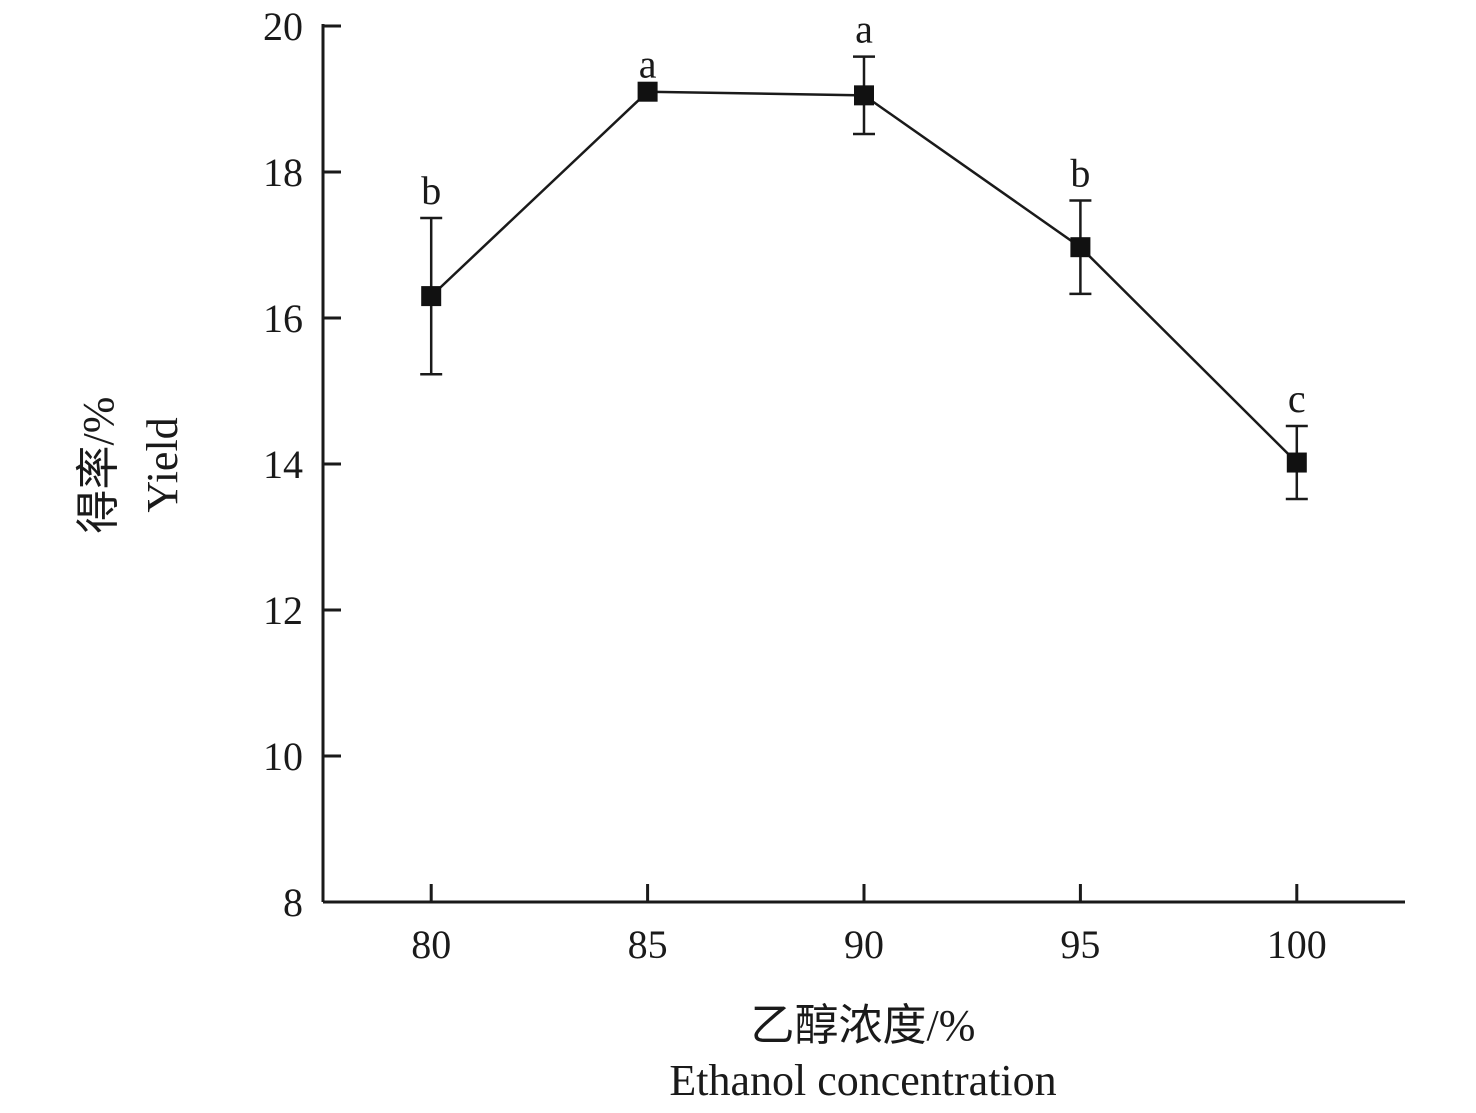 The height and width of the screenshot is (1113, 1476). I want to click on y-tick-label: 8, so click(293, 902).